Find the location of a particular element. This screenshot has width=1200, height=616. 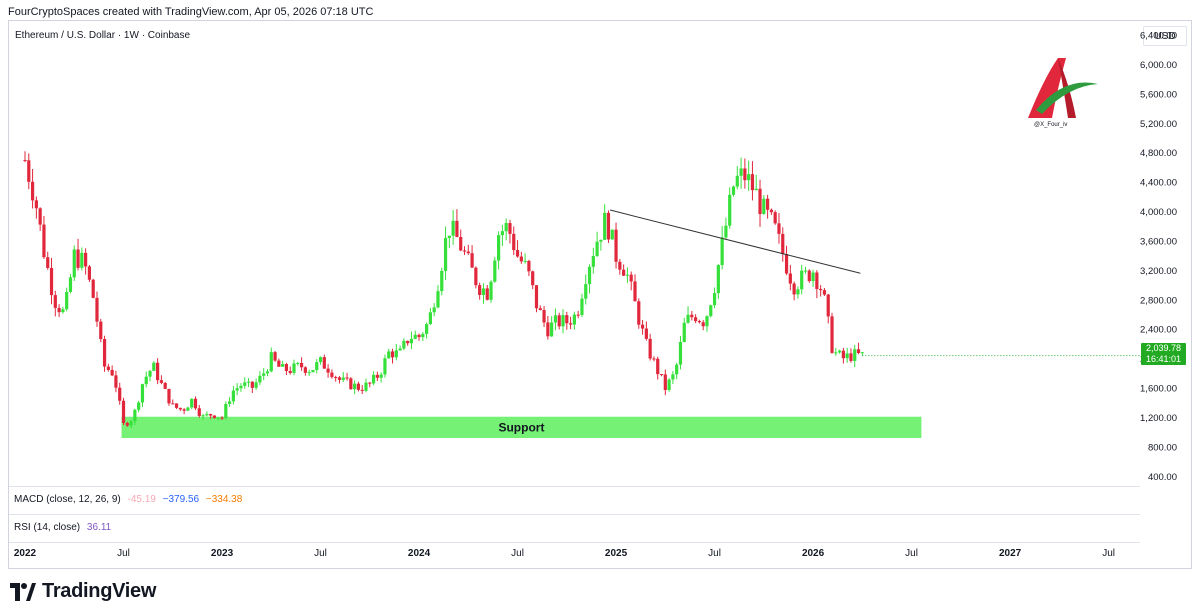

rsi-value: 36.11 is located at coordinates (99, 527).